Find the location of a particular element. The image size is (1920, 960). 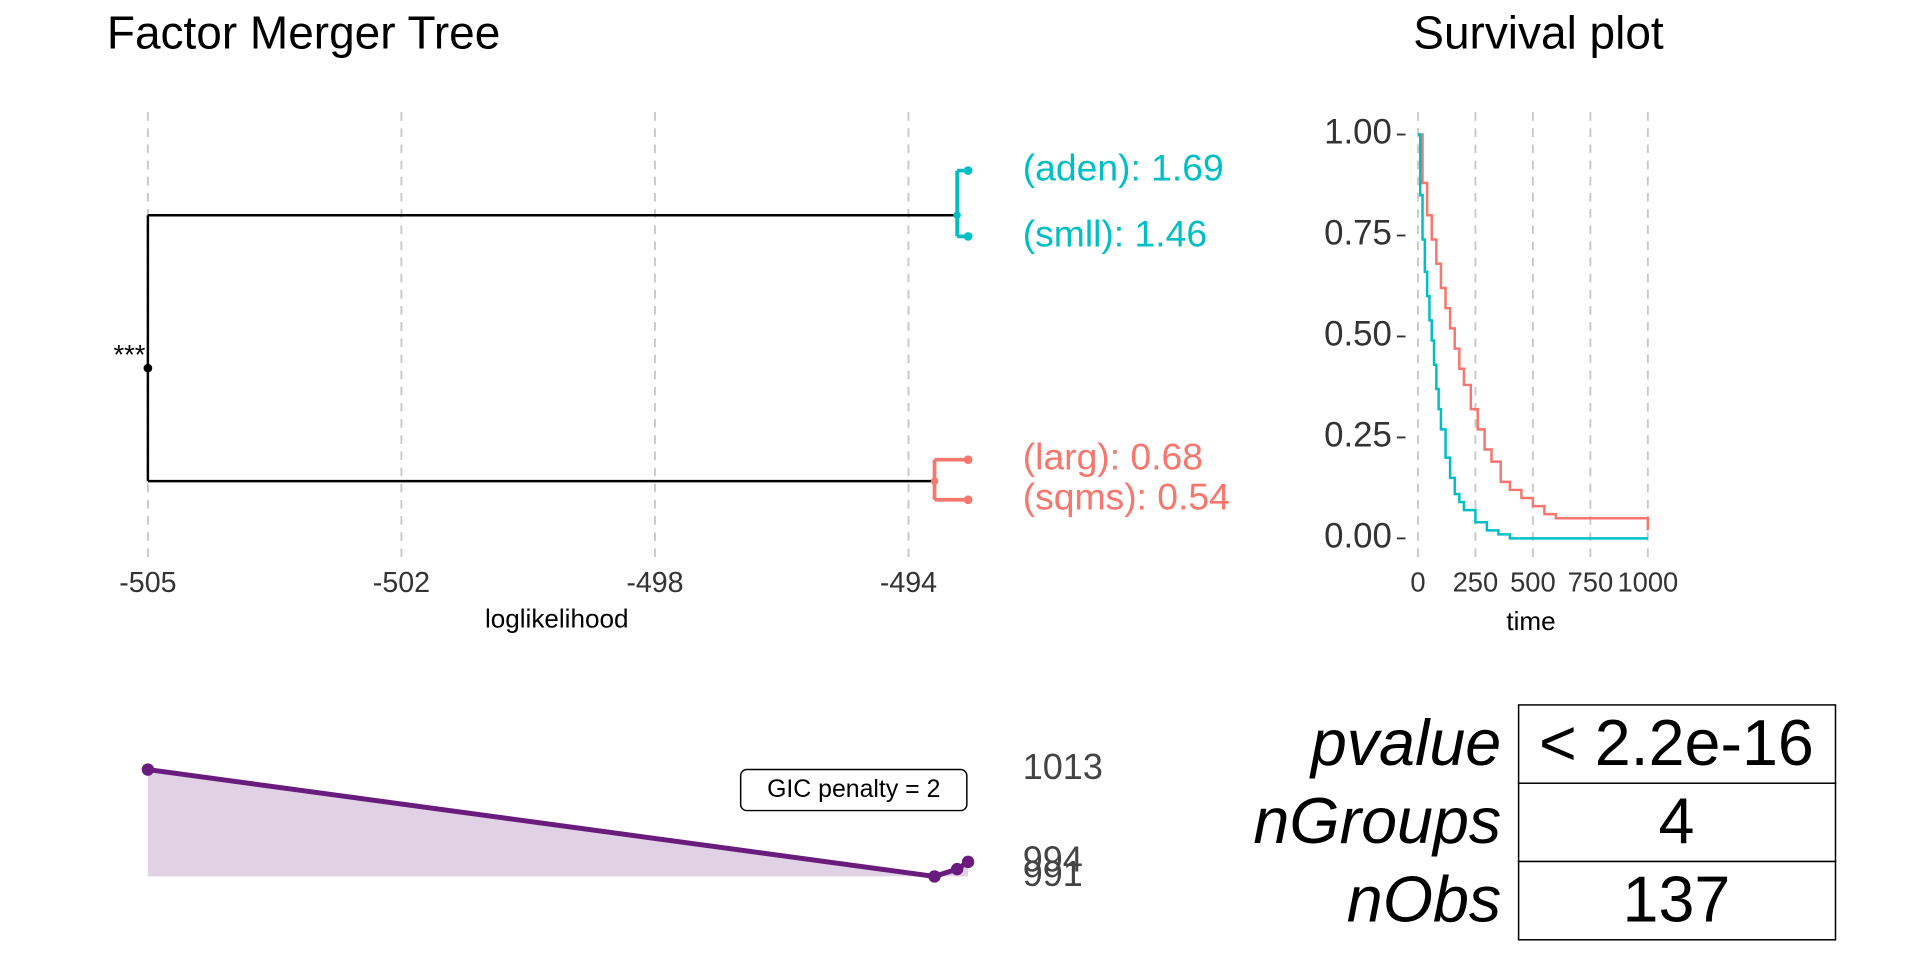

x-axis-label: time is located at coordinates (1530, 621).